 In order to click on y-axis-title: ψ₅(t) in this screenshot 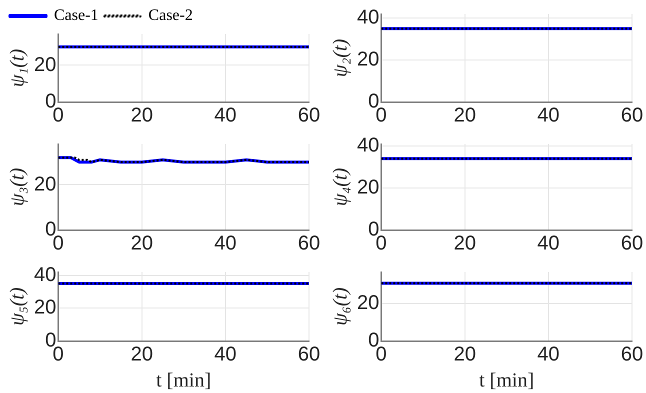, I will do `click(17, 306)`.